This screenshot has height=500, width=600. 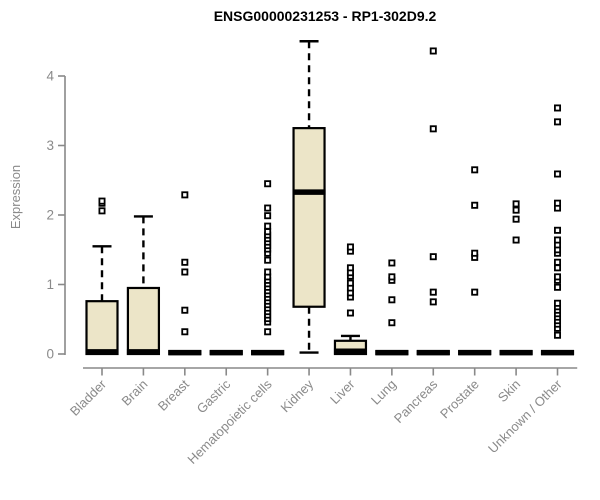 What do you see at coordinates (226, 352) in the screenshot?
I see `box-group-gastric` at bounding box center [226, 352].